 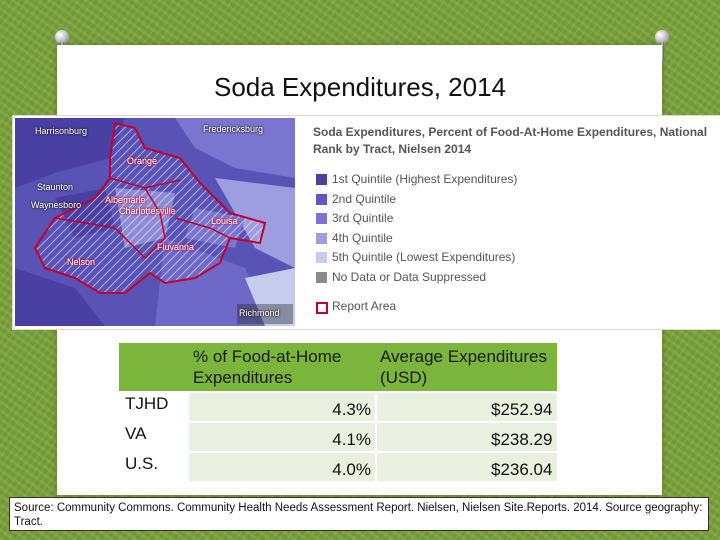 What do you see at coordinates (516, 241) in the screenshot?
I see `legend-item-q4: 4th Quintile` at bounding box center [516, 241].